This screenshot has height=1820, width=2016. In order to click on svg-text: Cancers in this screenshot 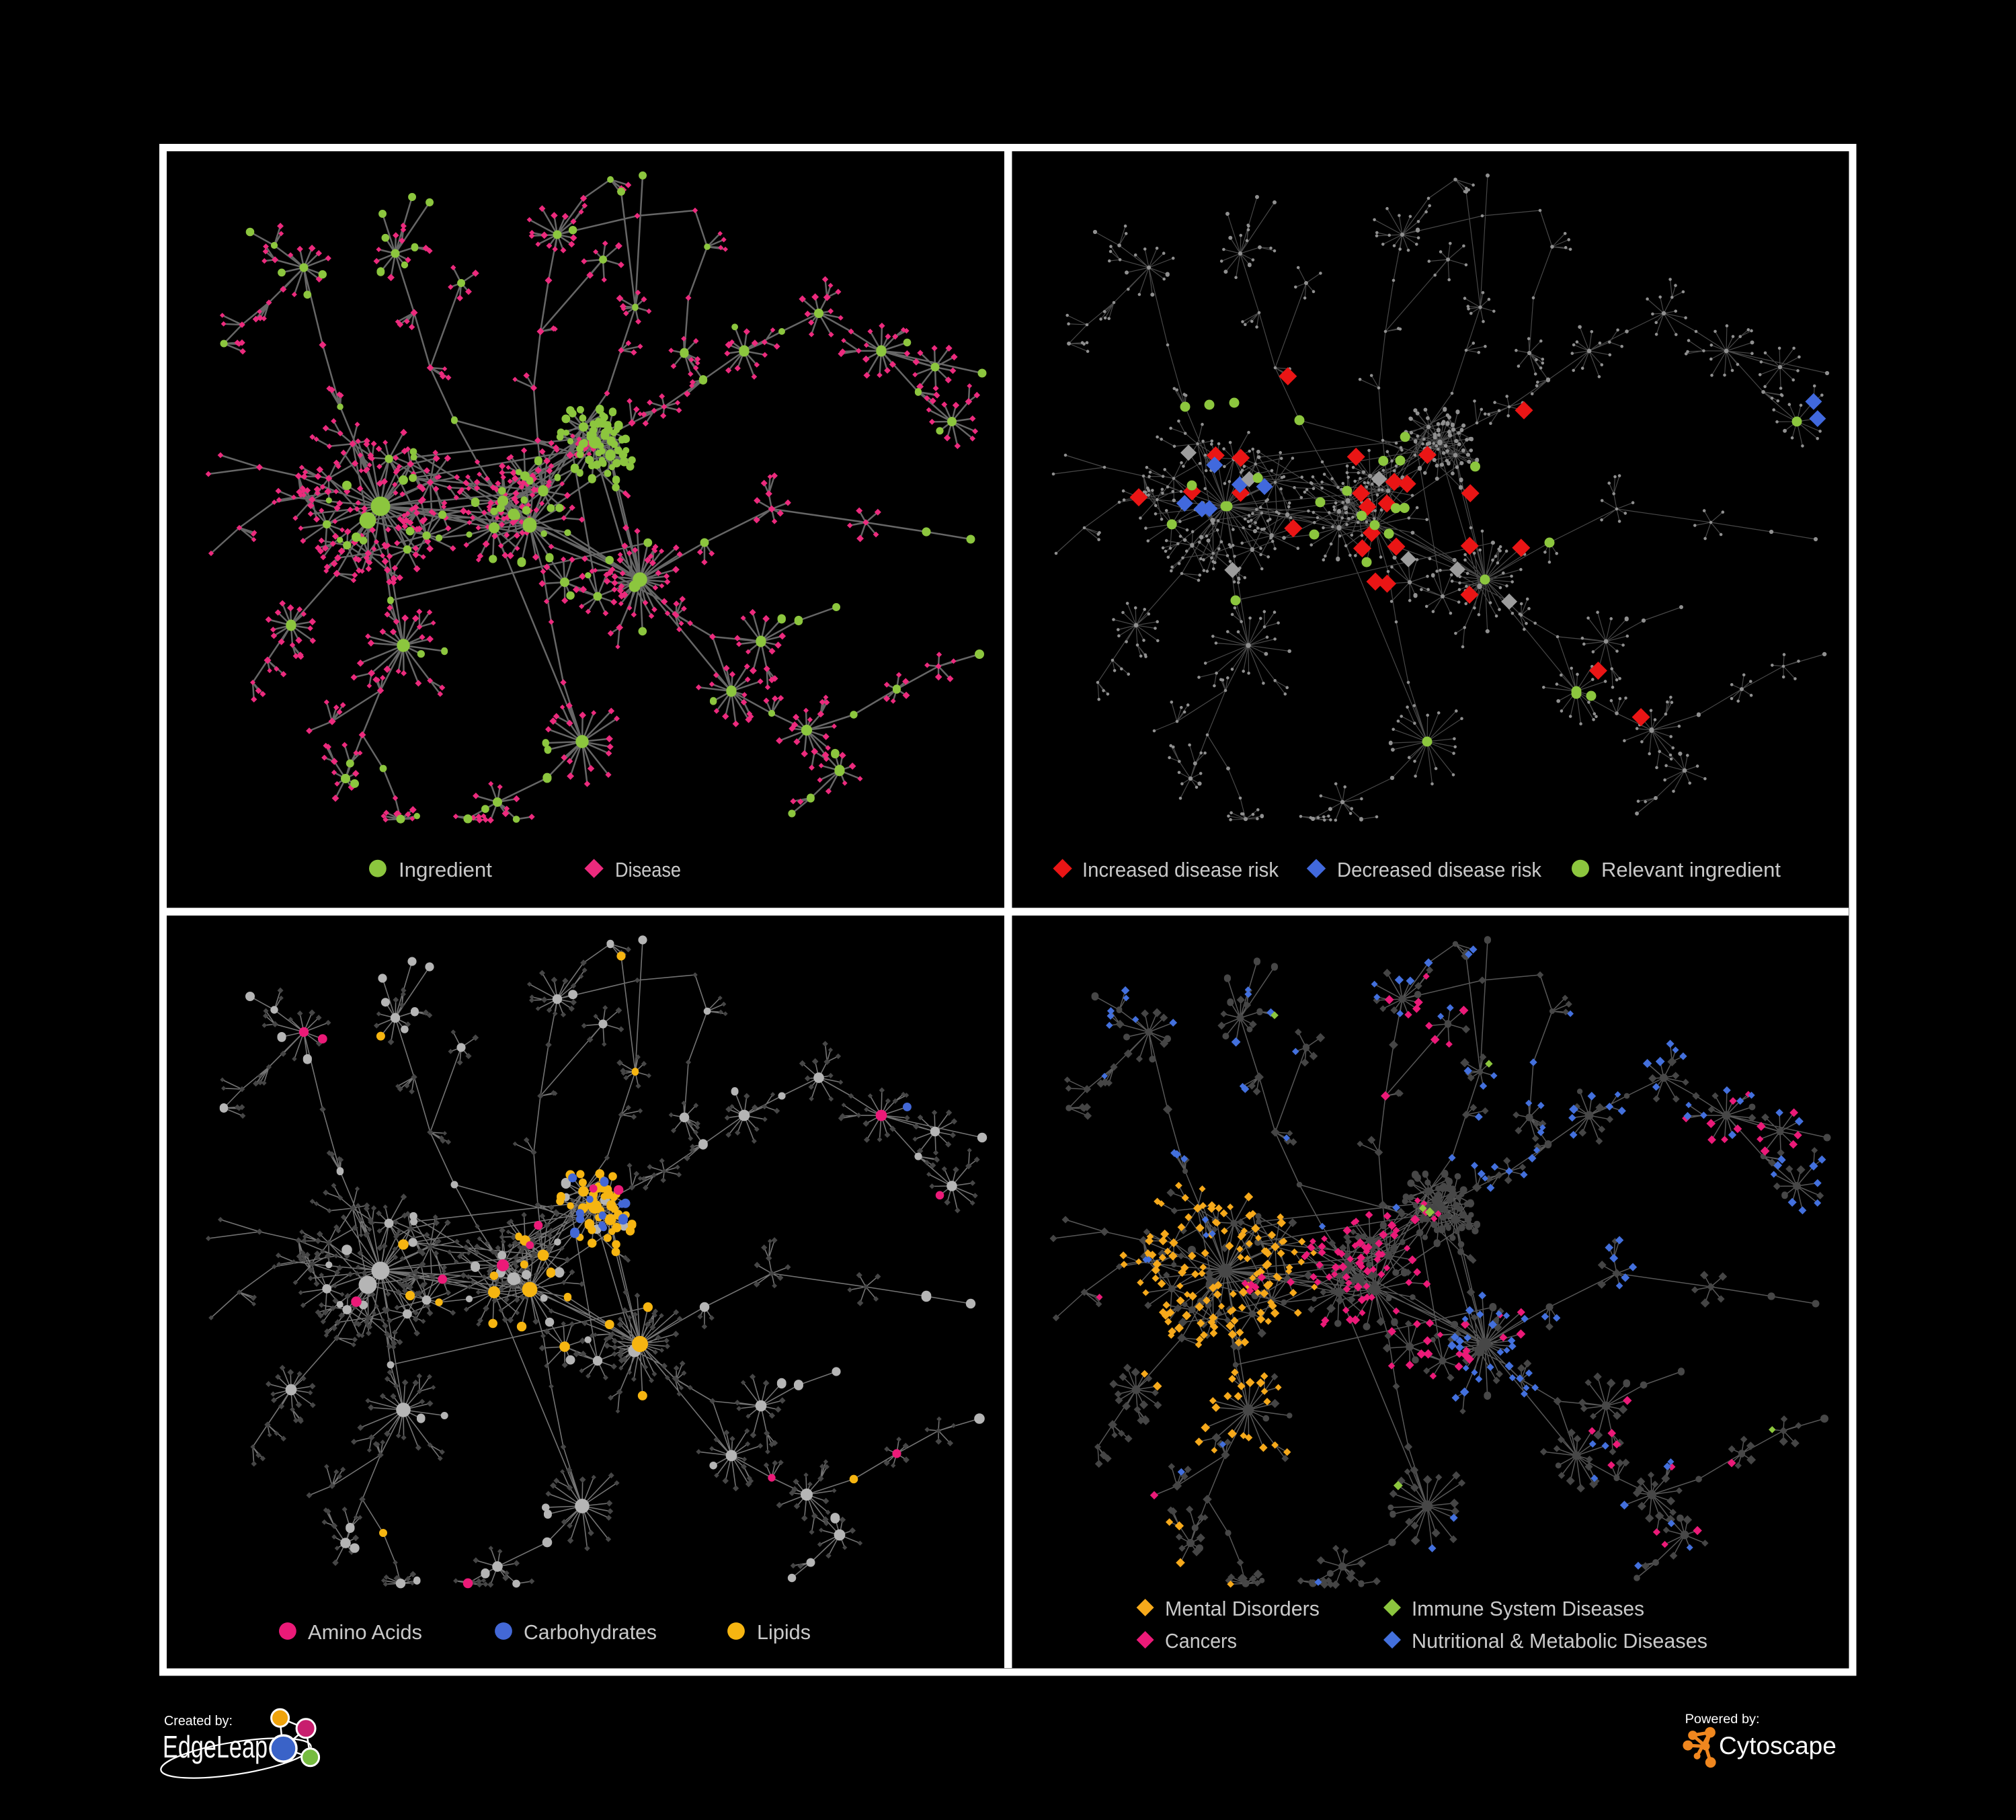, I will do `click(1201, 1641)`.